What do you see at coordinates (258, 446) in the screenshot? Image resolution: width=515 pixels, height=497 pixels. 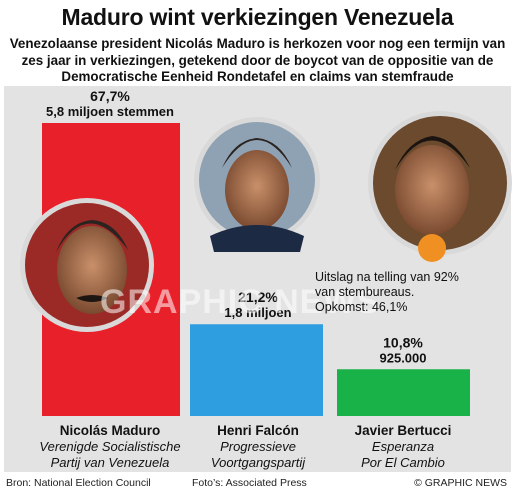 I see `party-line-1-2: Progressieve` at bounding box center [258, 446].